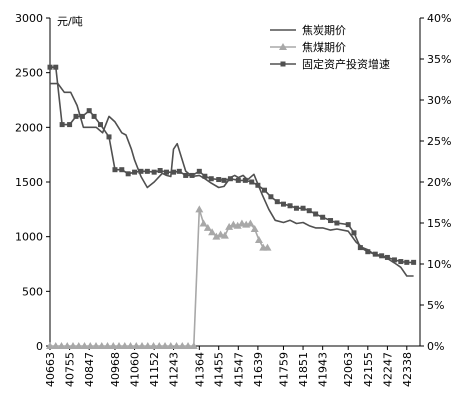 The height and width of the screenshot is (400, 469). What do you see at coordinates (219, 369) in the screenshot?
I see `x-tick-label: 41455` at bounding box center [219, 369].